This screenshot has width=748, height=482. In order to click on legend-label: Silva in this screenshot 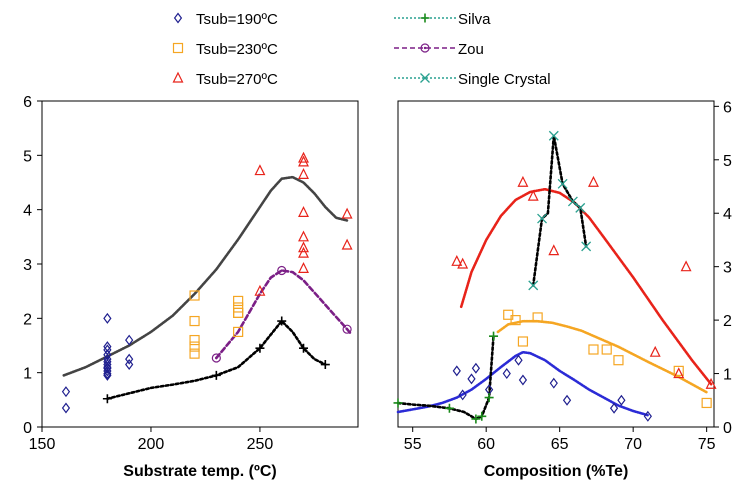, I will do `click(474, 19)`.